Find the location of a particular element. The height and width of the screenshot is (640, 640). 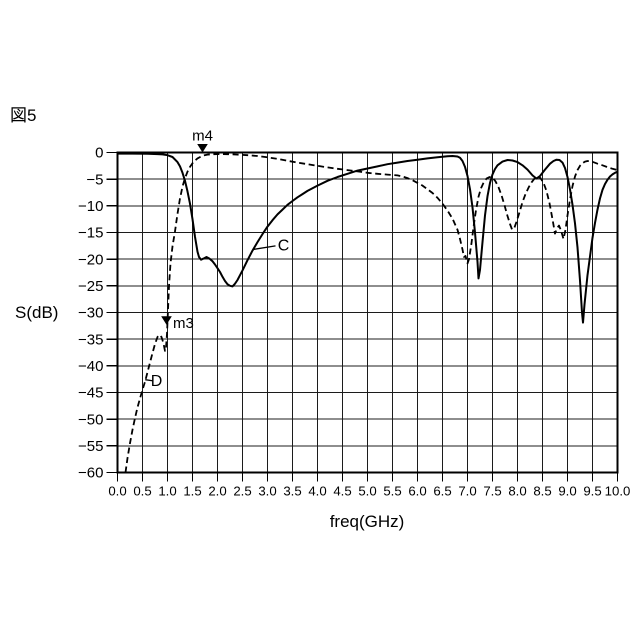

figure-label: 図5 is located at coordinates (23, 115).